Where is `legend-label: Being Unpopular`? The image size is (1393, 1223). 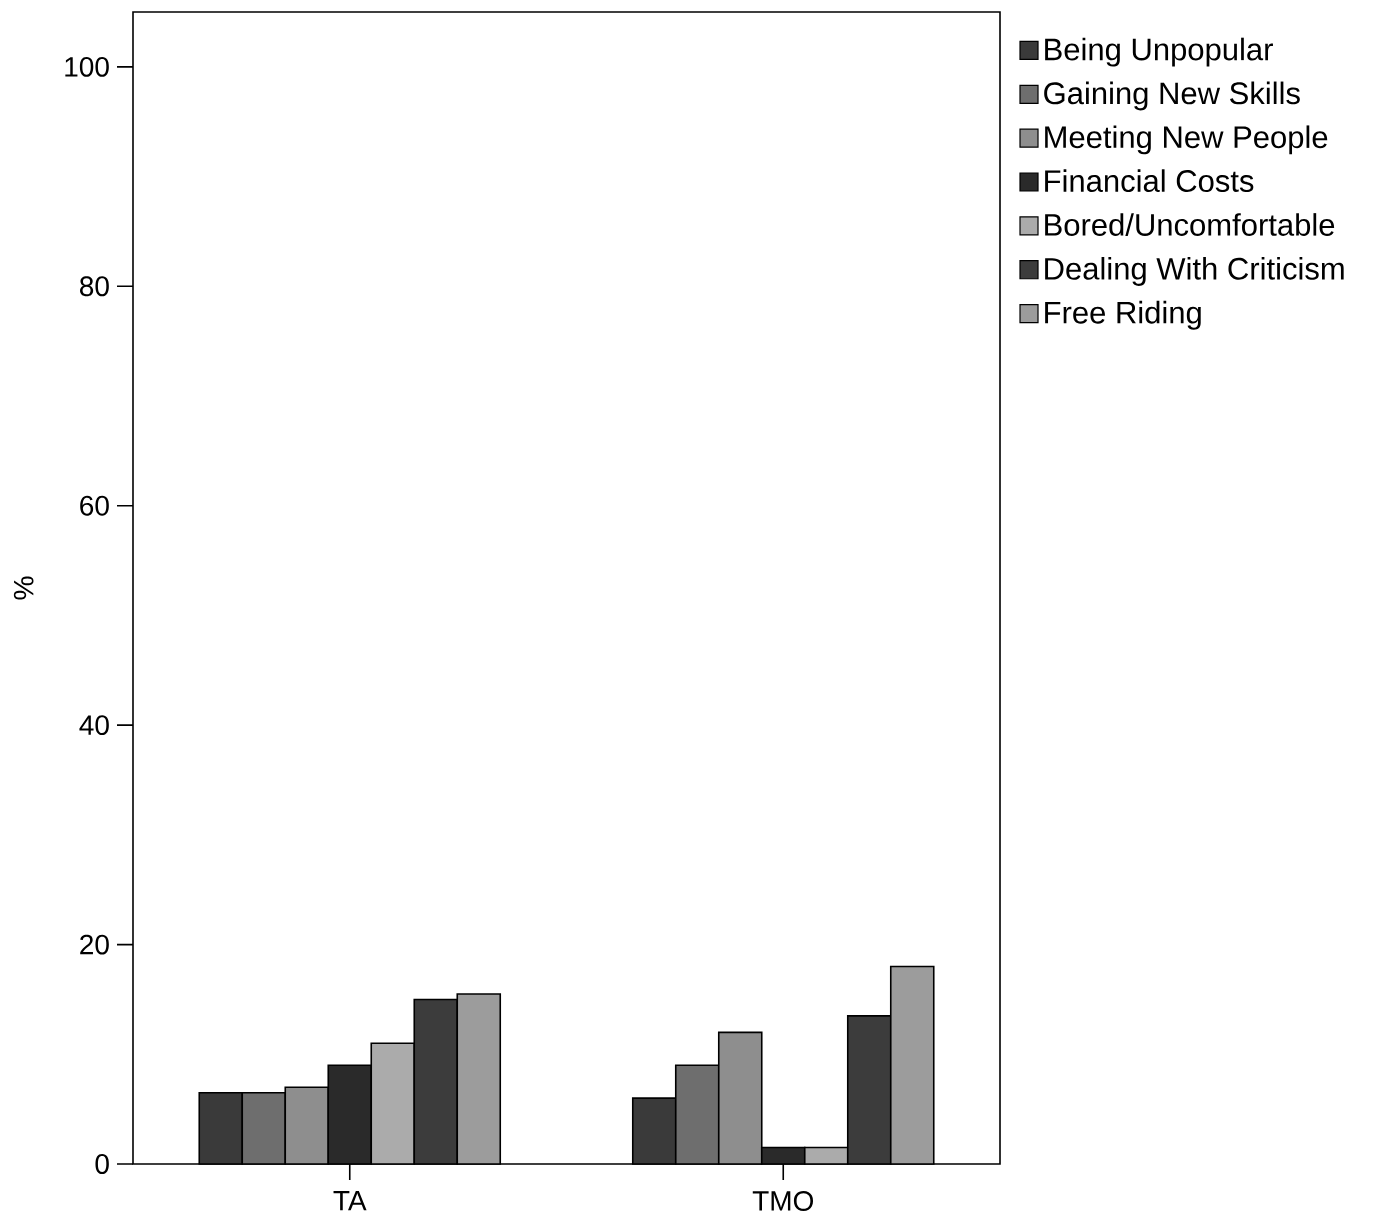 legend-label: Being Unpopular is located at coordinates (1159, 52).